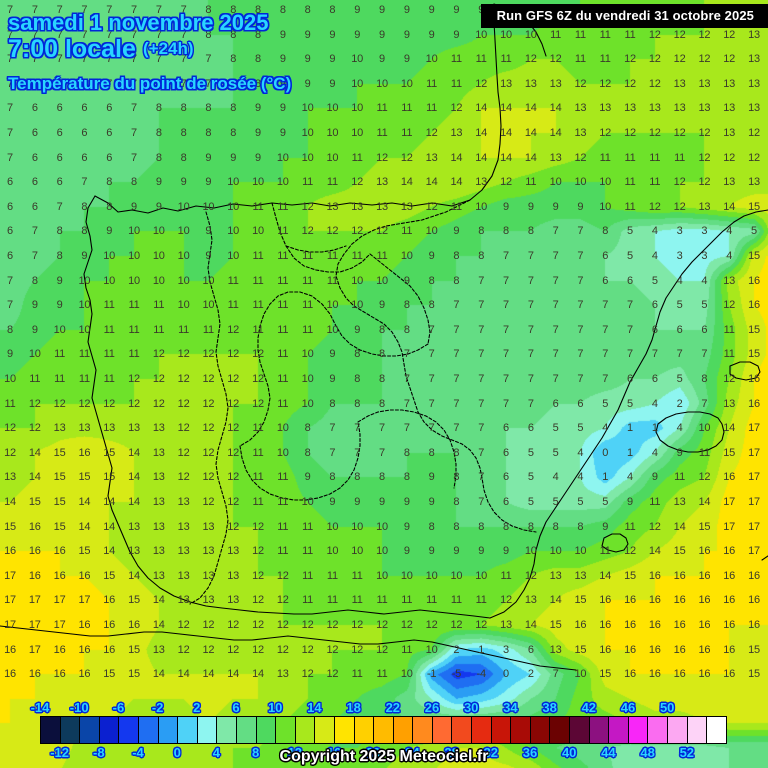 The height and width of the screenshot is (768, 768). I want to click on forecast-offset-label: (+24h), so click(168, 48).